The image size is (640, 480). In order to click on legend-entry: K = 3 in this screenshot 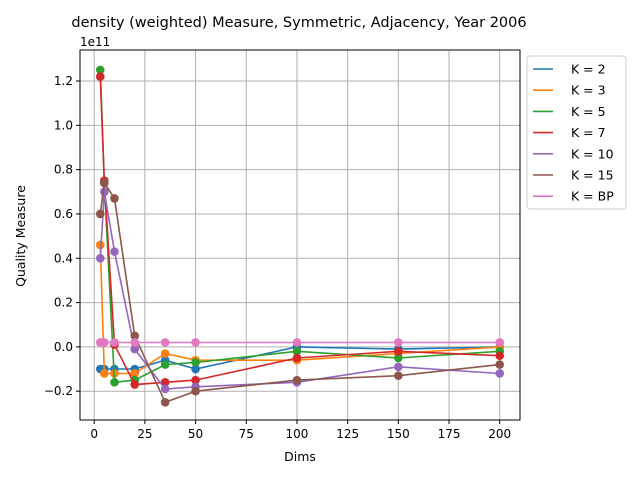, I will do `click(588, 90)`.